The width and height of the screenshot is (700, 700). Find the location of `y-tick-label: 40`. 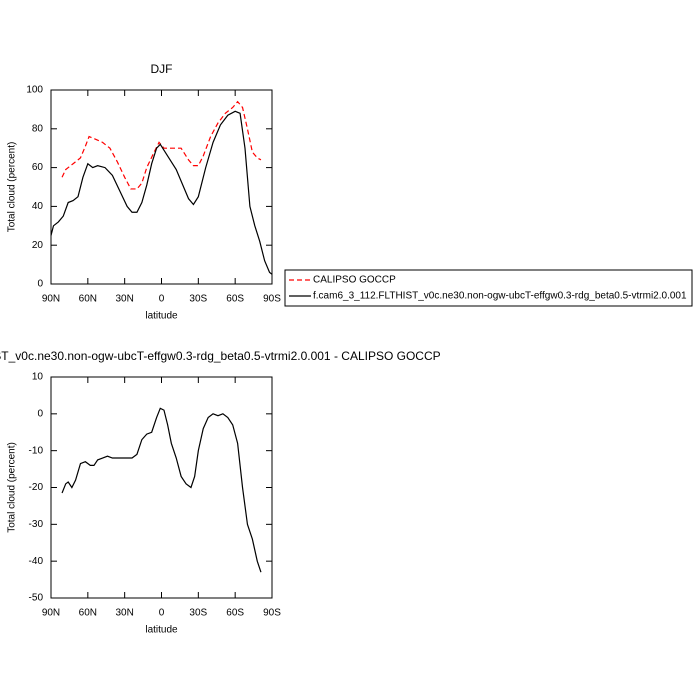

y-tick-label: 40 is located at coordinates (38, 206).